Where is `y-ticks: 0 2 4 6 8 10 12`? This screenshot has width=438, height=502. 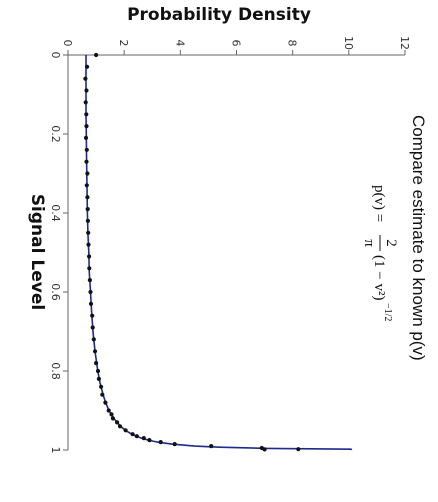
y-ticks: 0 2 4 6 8 10 12 is located at coordinates (236, 45).